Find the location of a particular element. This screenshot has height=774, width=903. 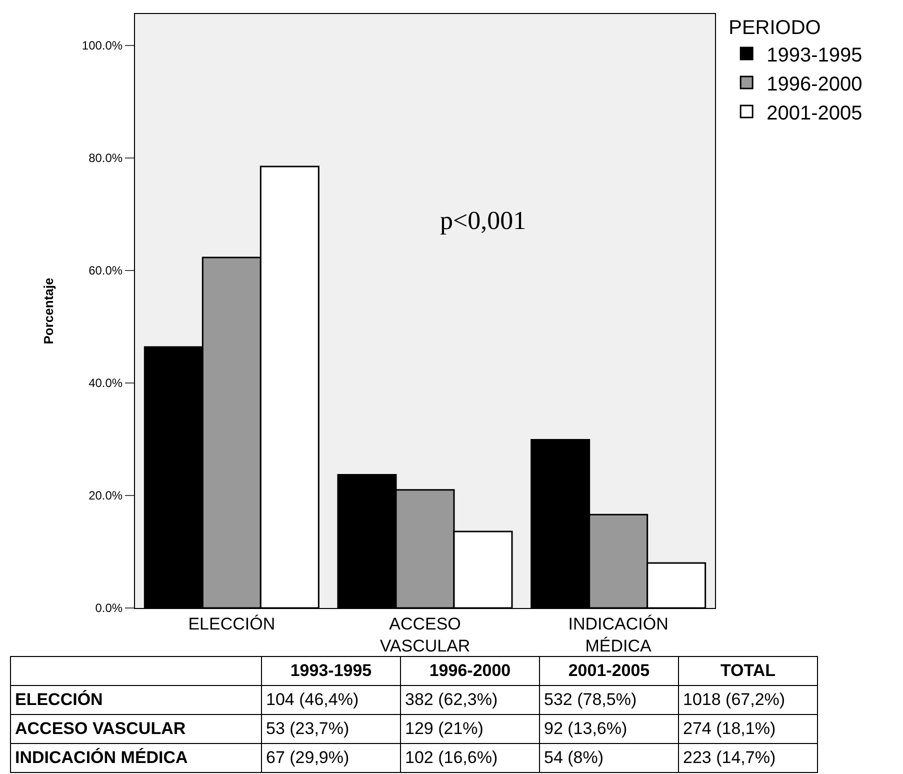

text: TOTAL is located at coordinates (748, 671).